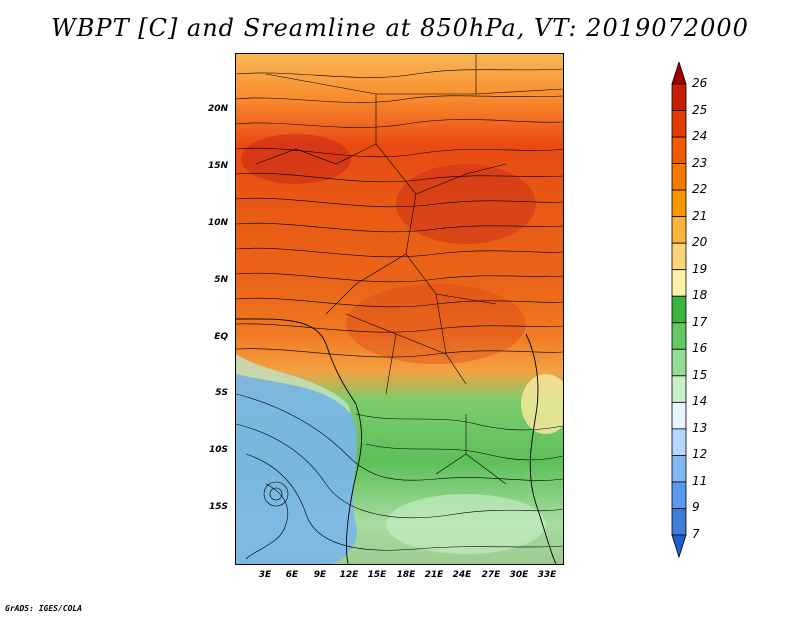 This screenshot has height=618, width=800. I want to click on colorbar-tick-label: 19, so click(700, 268).